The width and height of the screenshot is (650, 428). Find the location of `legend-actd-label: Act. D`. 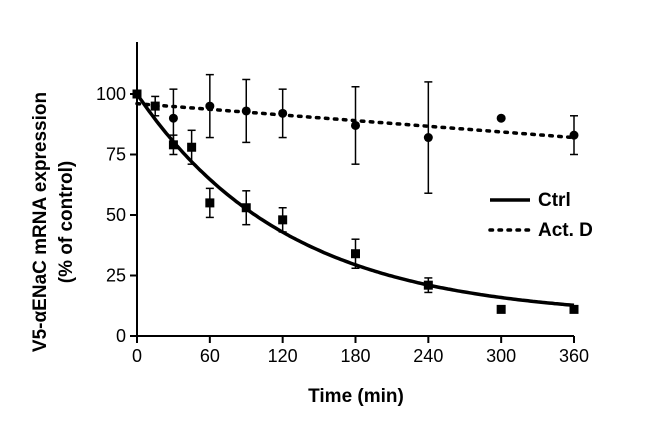

legend-actd-label: Act. D is located at coordinates (565, 230).